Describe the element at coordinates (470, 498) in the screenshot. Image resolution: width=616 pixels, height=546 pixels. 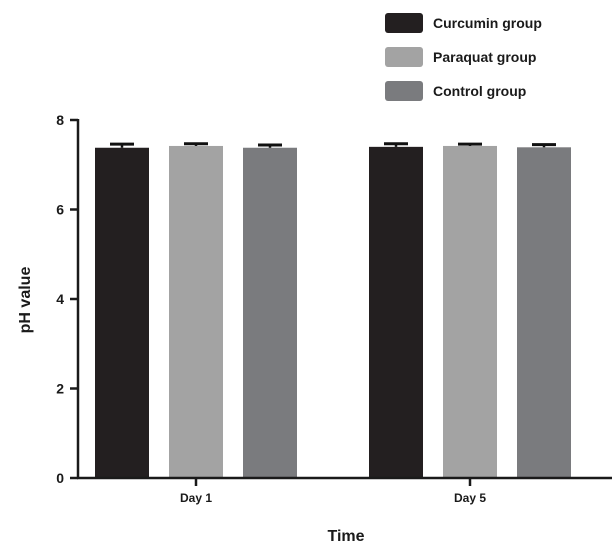
I see `x-tick-label: Day 5` at that location.